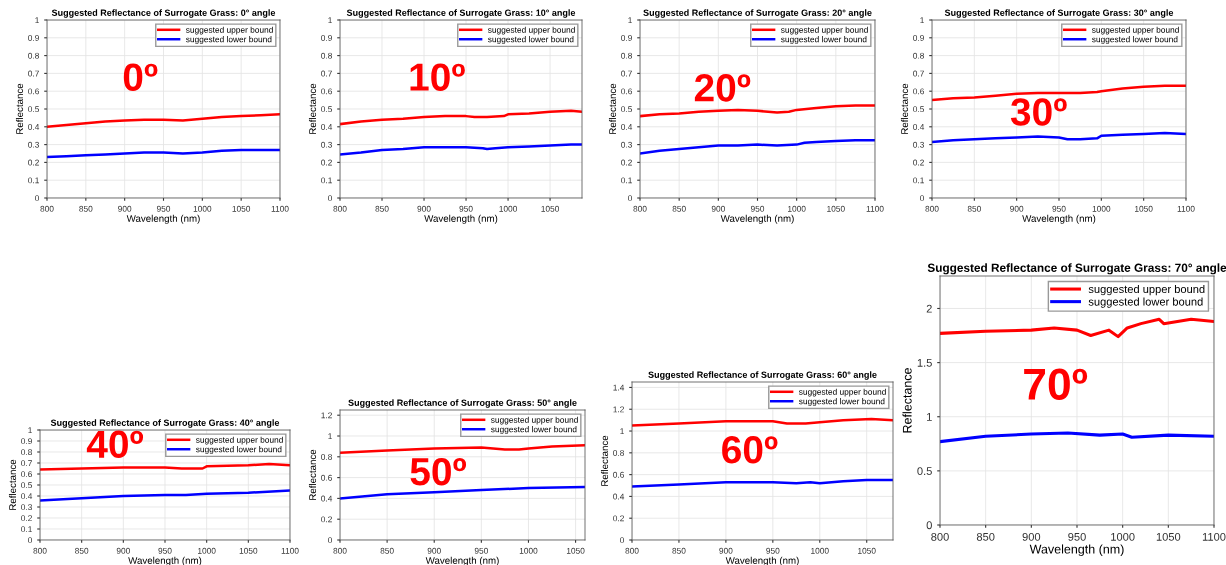 Image resolution: width=1226 pixels, height=565 pixels. Describe the element at coordinates (762, 375) in the screenshot. I see `chart-title: Suggested Reflectance of Surrogate Grass: 60° angle` at that location.